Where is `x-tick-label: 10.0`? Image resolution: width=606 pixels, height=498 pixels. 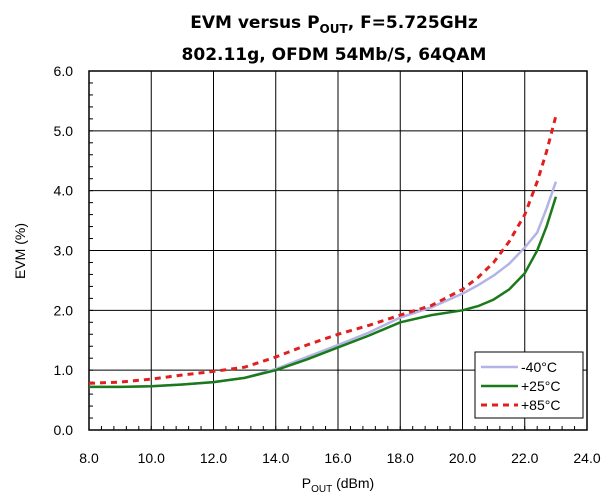 x-tick-label: 10.0 is located at coordinates (151, 458).